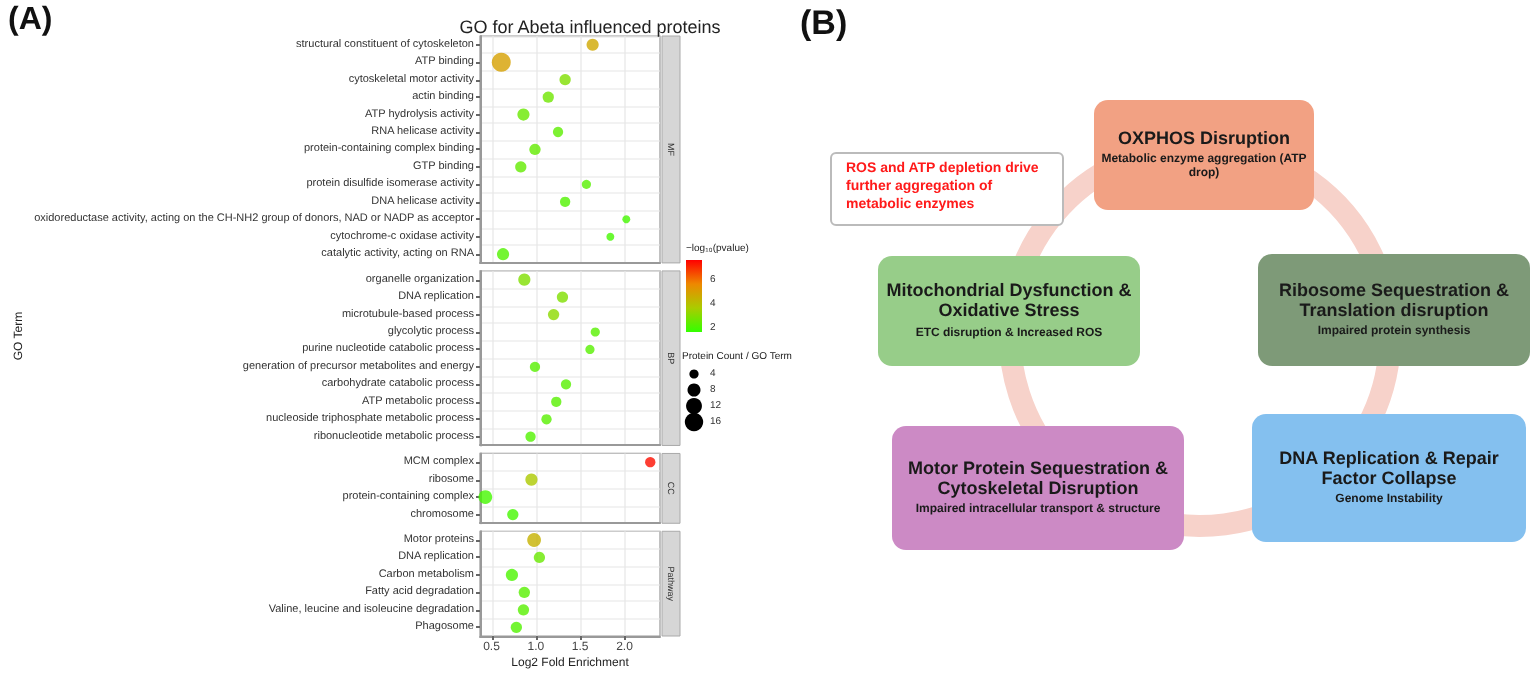 The image size is (1534, 676). Describe the element at coordinates (1037, 478) in the screenshot. I see `category-label: Motor Protein Sequestration & Cytoskeletal Disruption` at that location.